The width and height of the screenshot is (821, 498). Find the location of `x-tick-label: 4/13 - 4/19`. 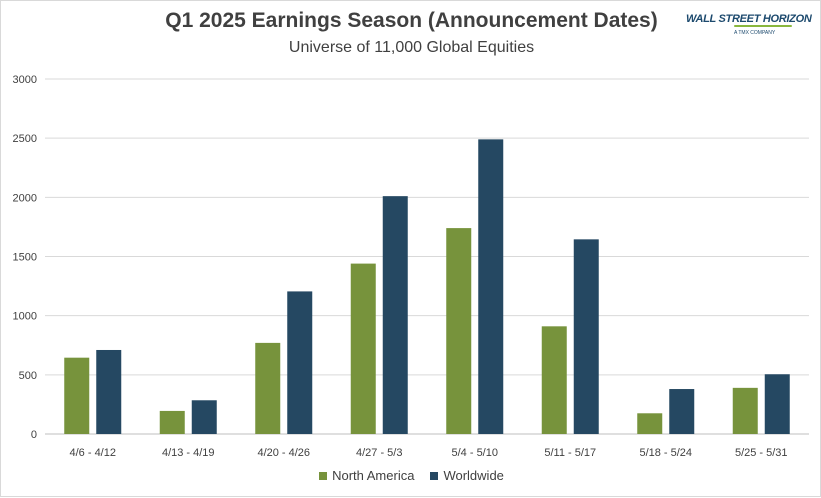

x-tick-label: 4/13 - 4/19 is located at coordinates (188, 453).